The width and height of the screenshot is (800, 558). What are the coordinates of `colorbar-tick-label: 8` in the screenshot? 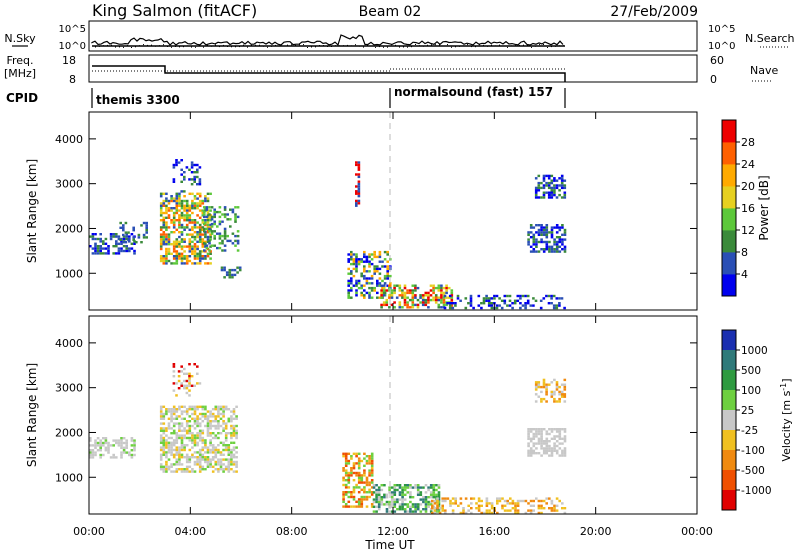 It's located at (744, 252).